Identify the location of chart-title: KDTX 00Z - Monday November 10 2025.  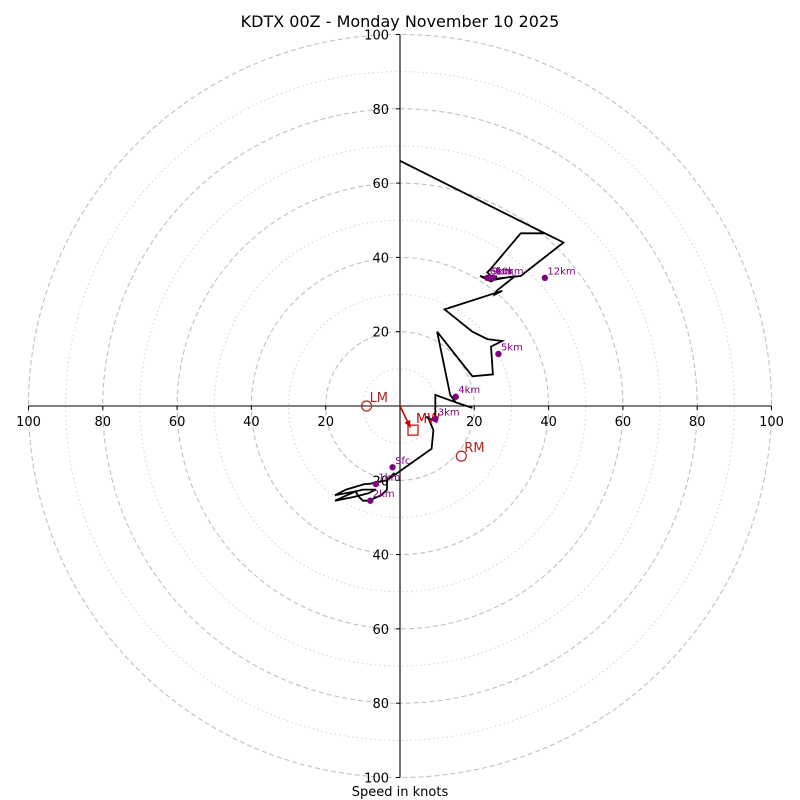
(400, 21).